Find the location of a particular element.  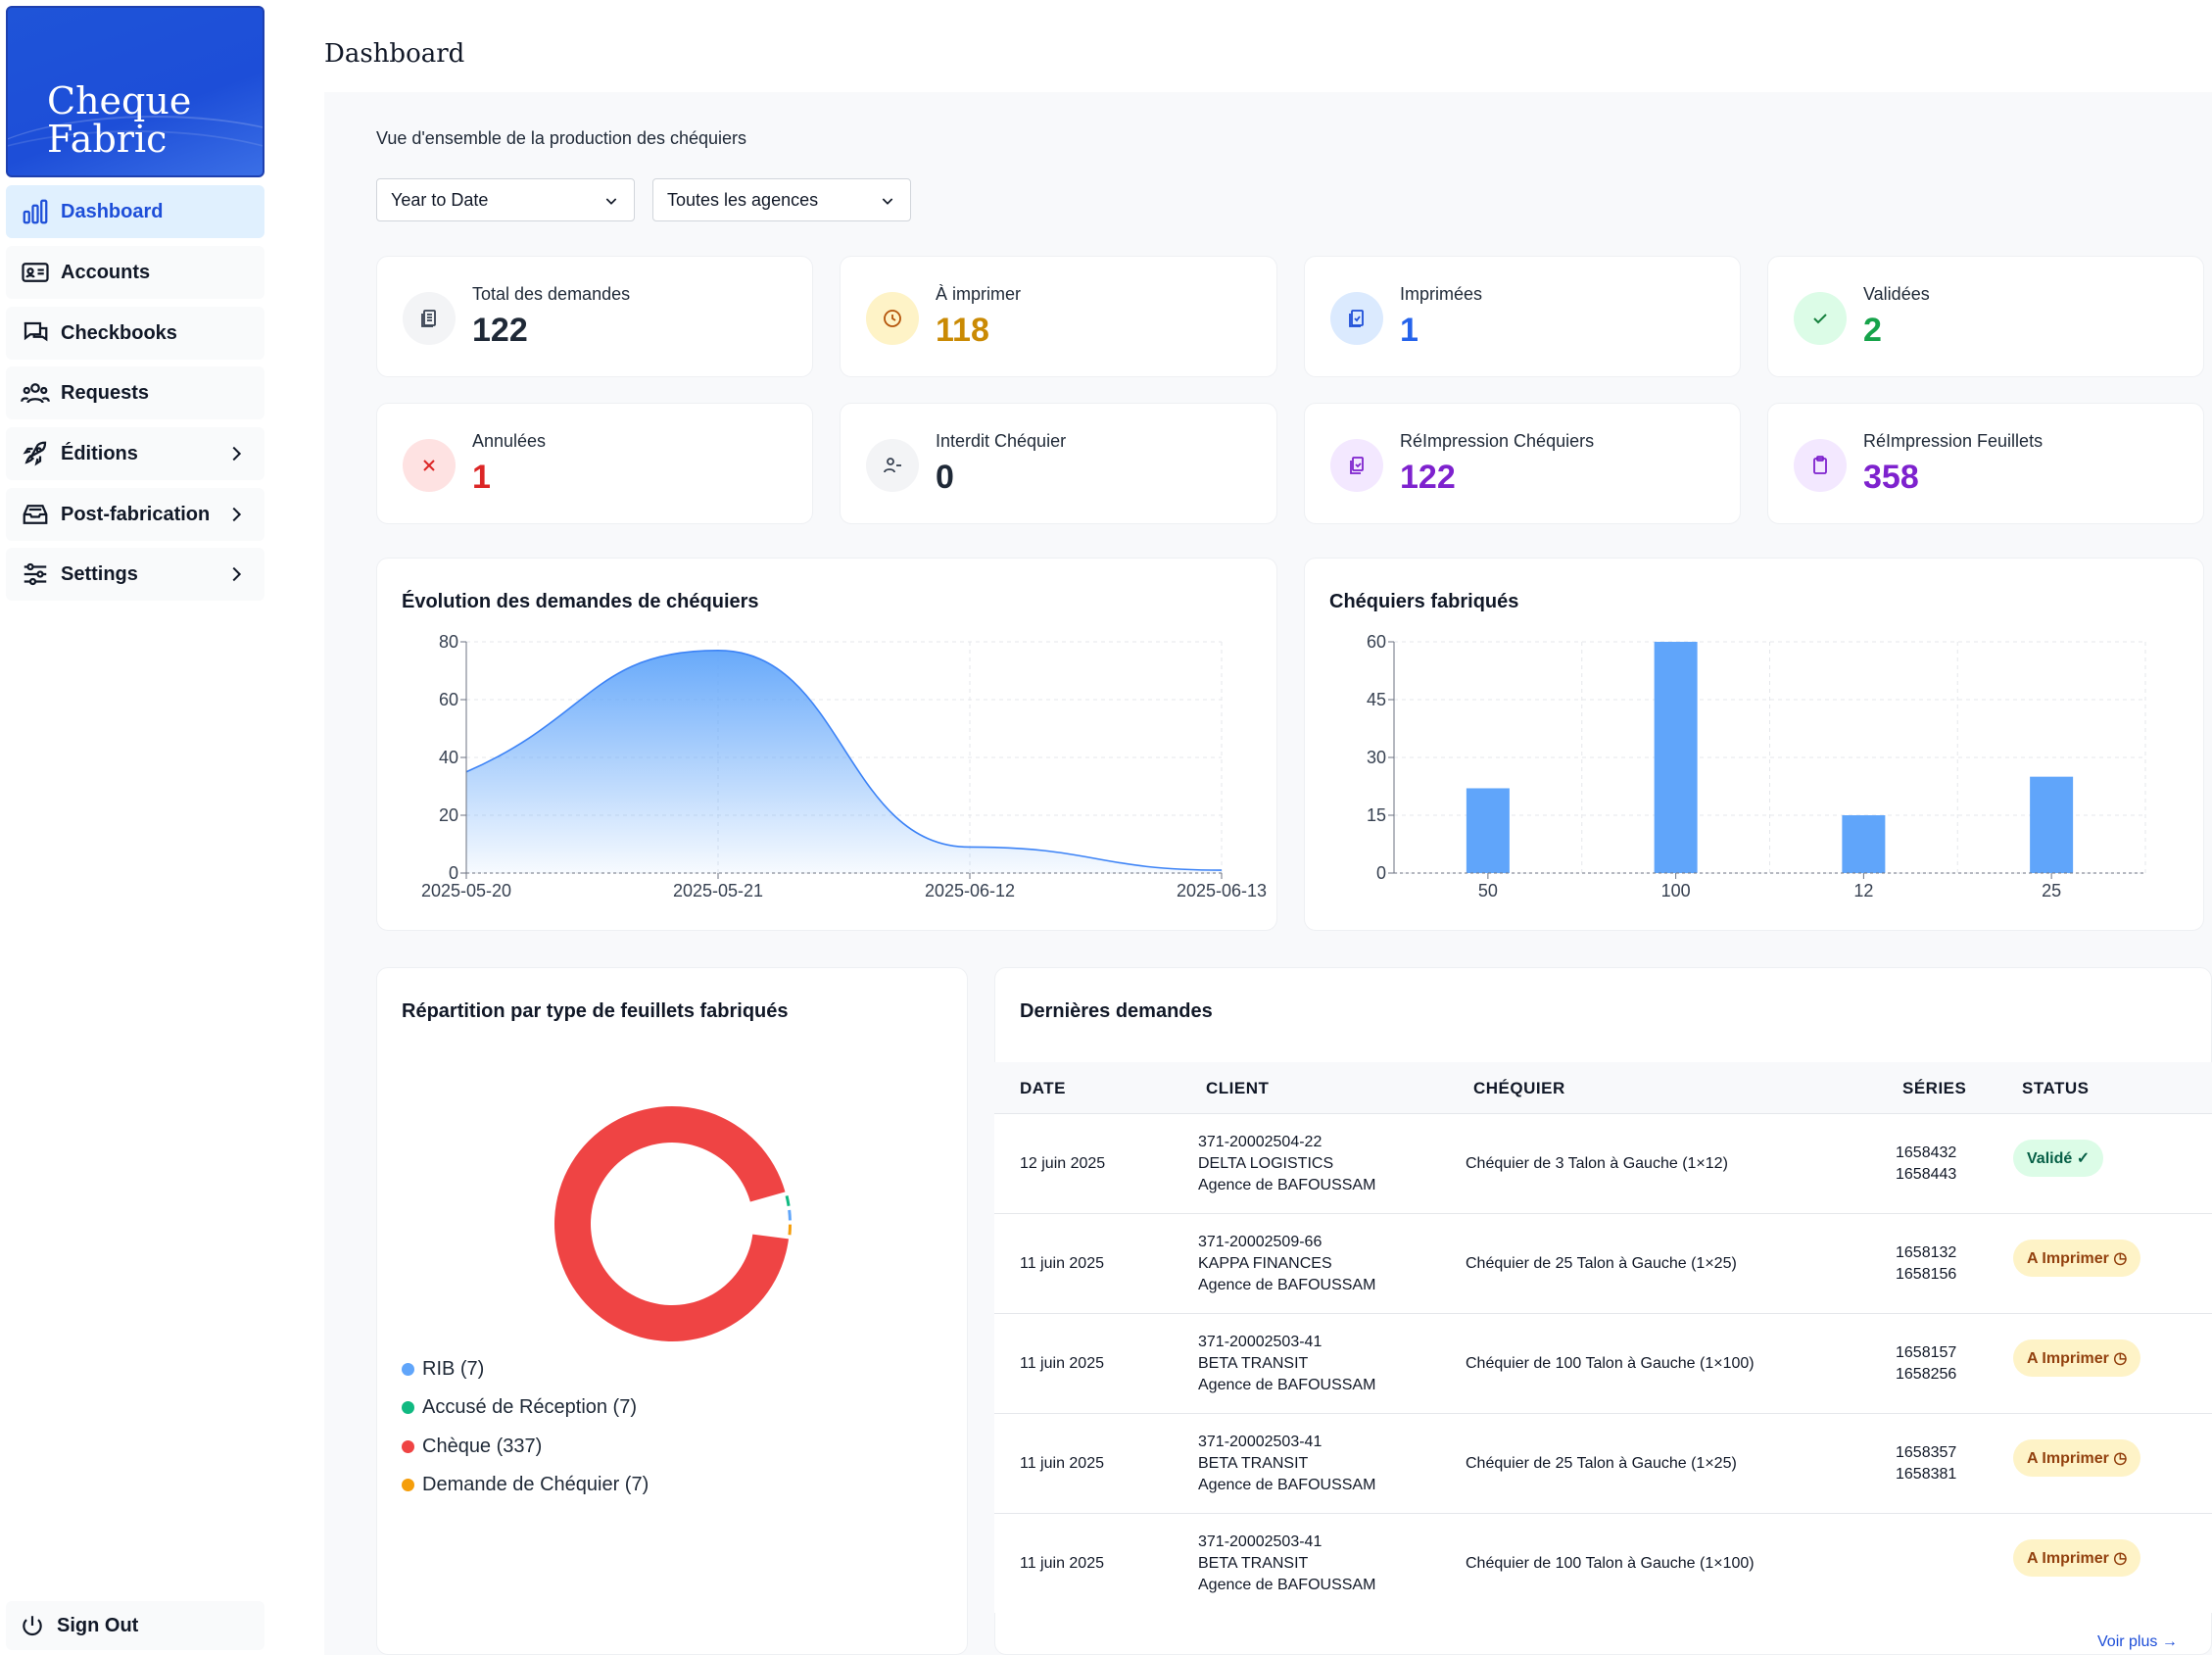

rocket-icon is located at coordinates (35, 454).